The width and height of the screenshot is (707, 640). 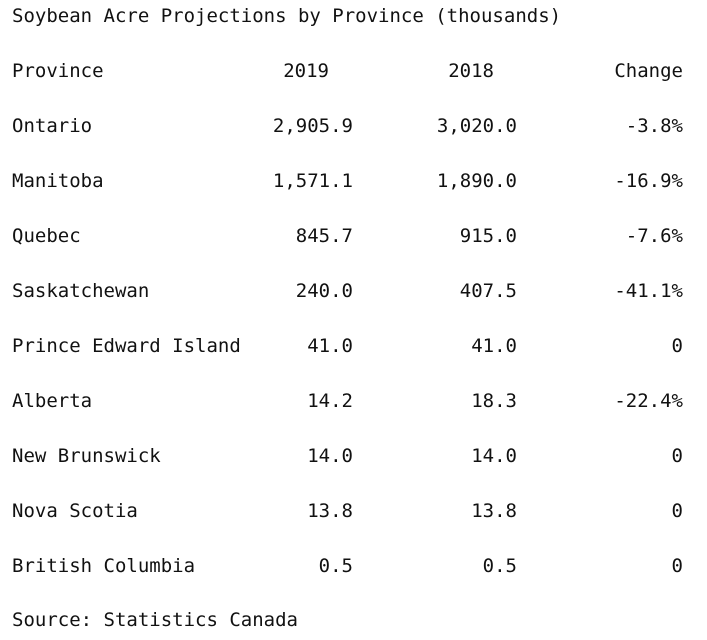 I want to click on table-row: British Columbia 0.5 0.5 0, so click(x=347, y=566).